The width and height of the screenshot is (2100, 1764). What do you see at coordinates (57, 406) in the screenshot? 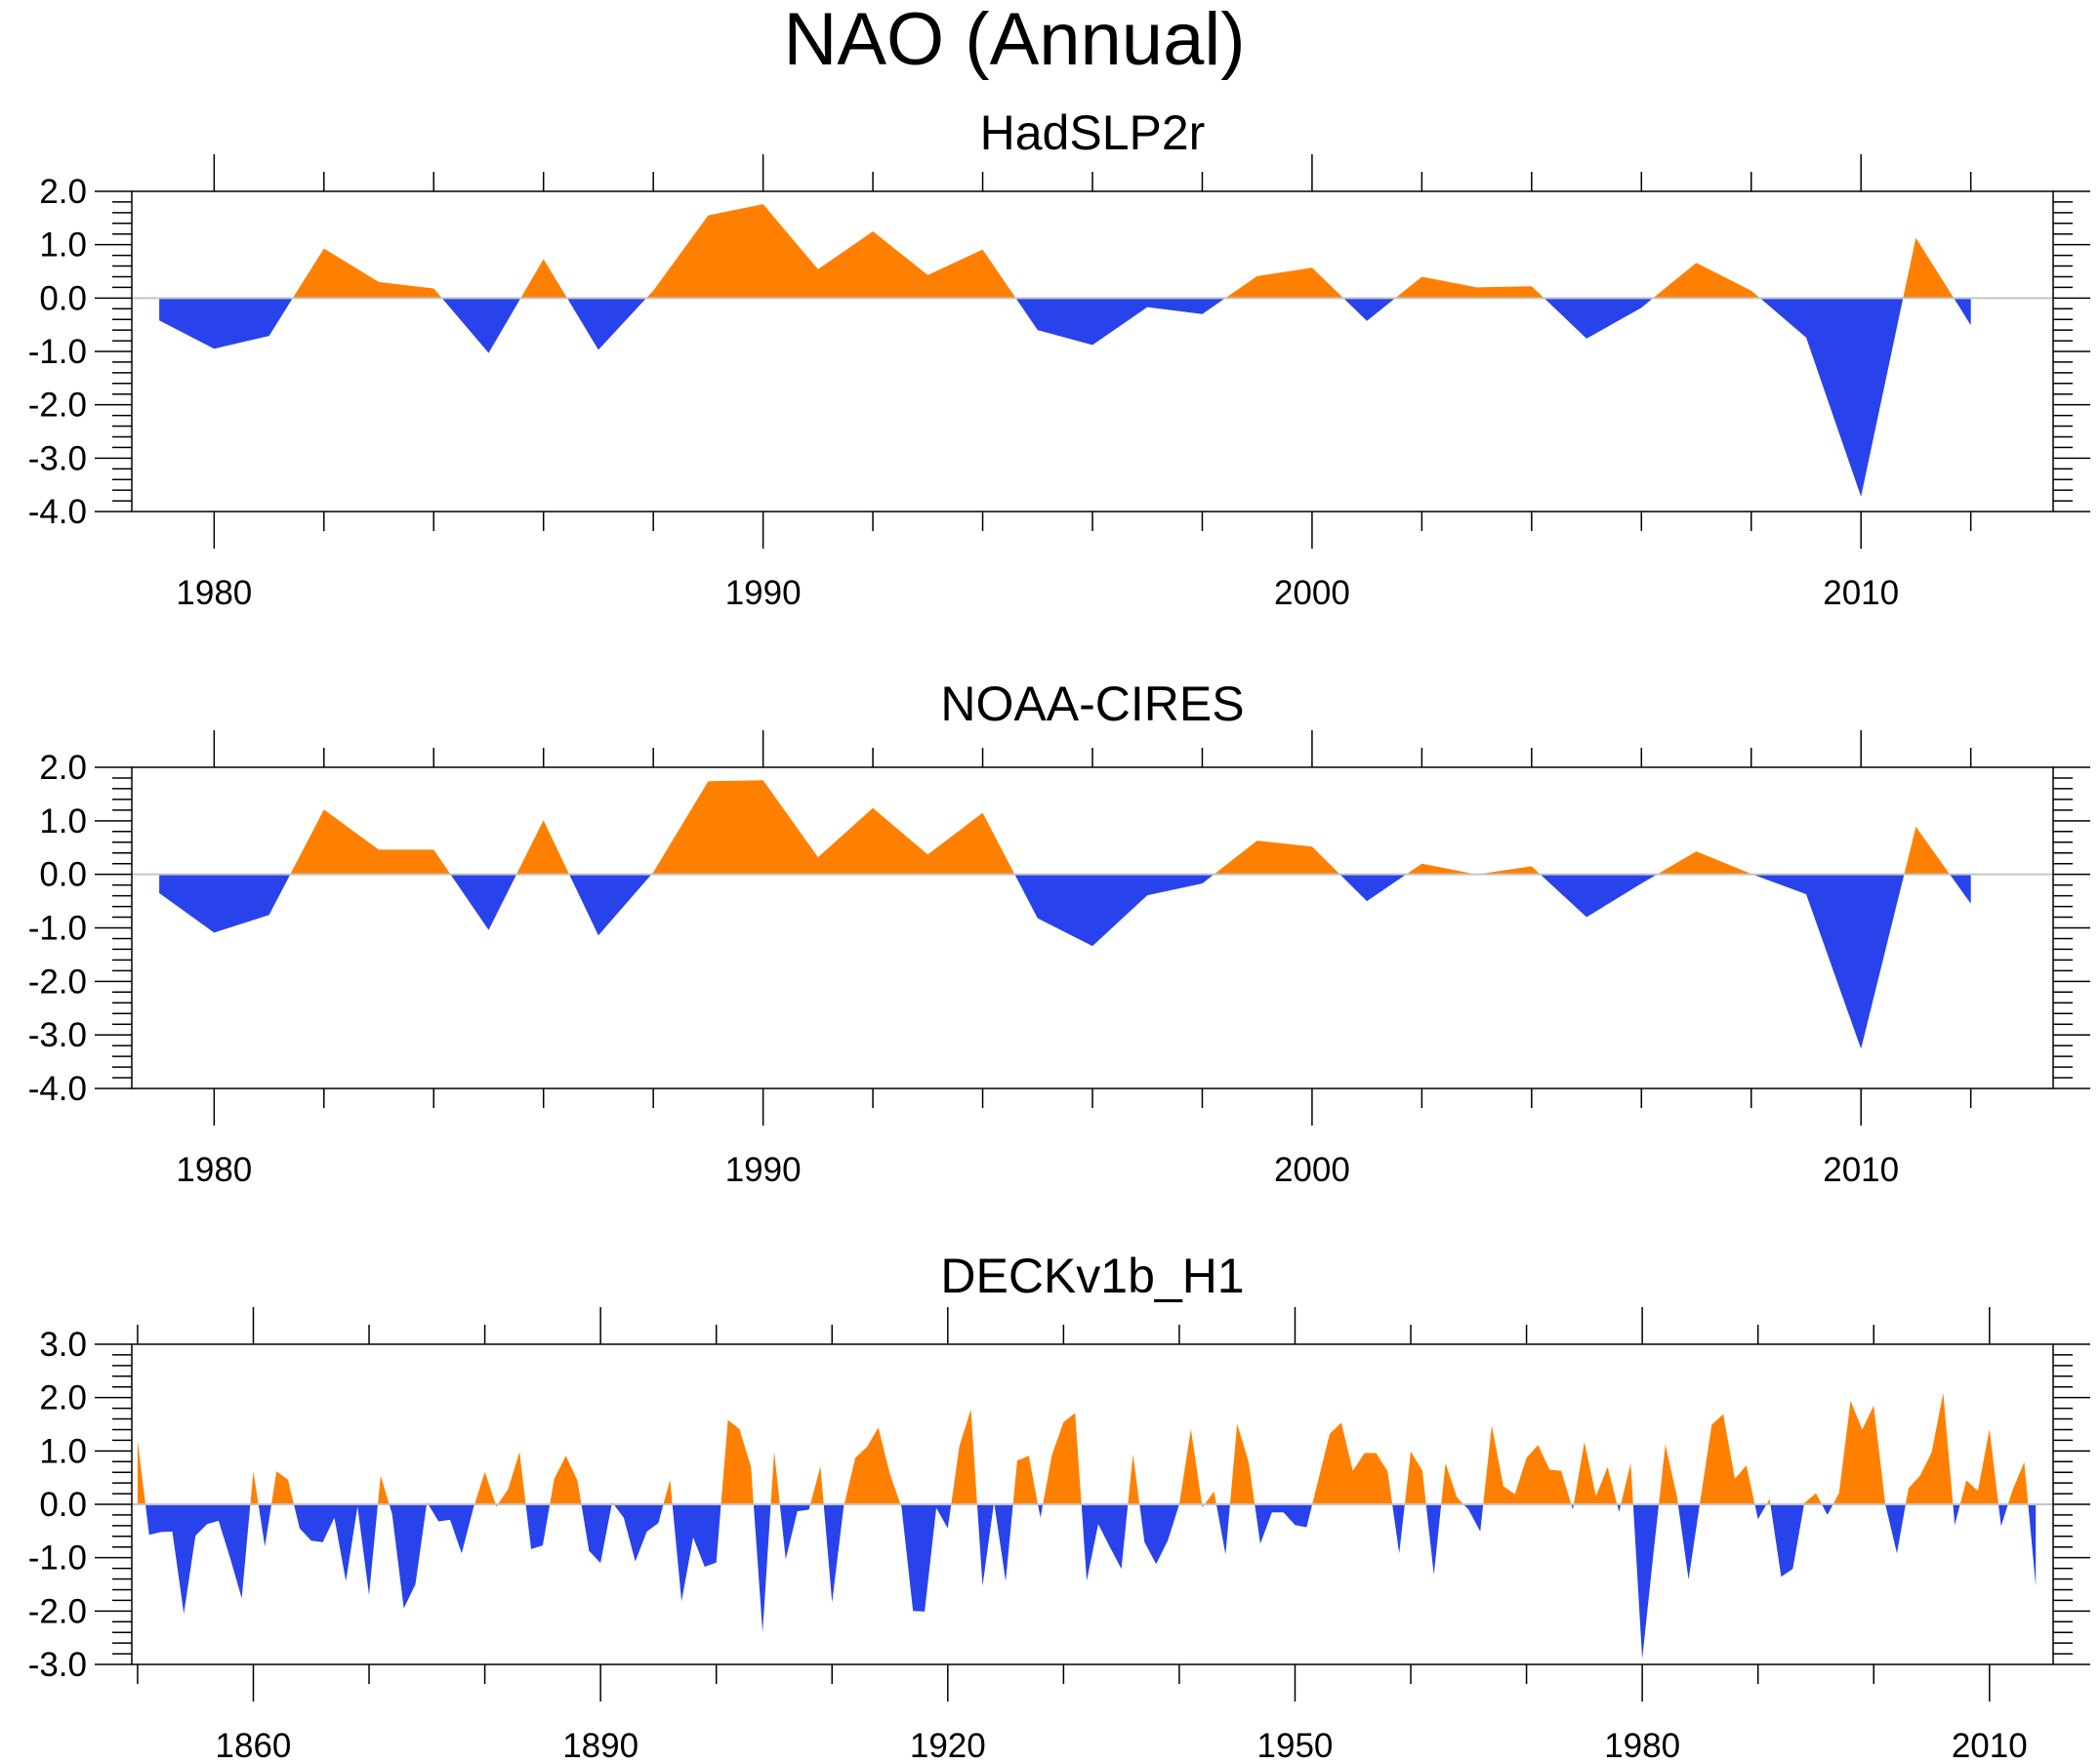
I see `y-tick-label: -2.0` at bounding box center [57, 406].